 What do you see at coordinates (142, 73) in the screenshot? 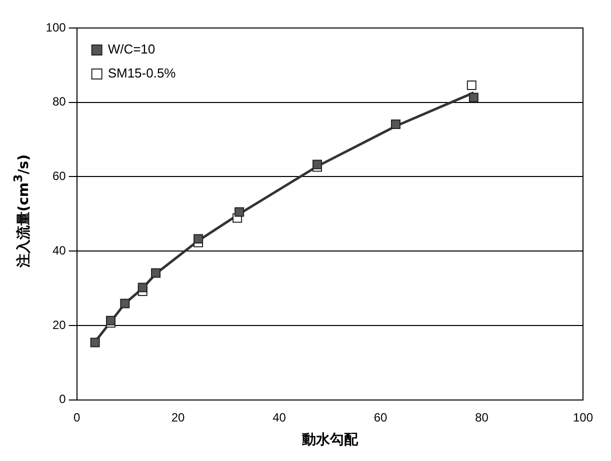
I see `legend-label: SM15-0.5%` at bounding box center [142, 73].